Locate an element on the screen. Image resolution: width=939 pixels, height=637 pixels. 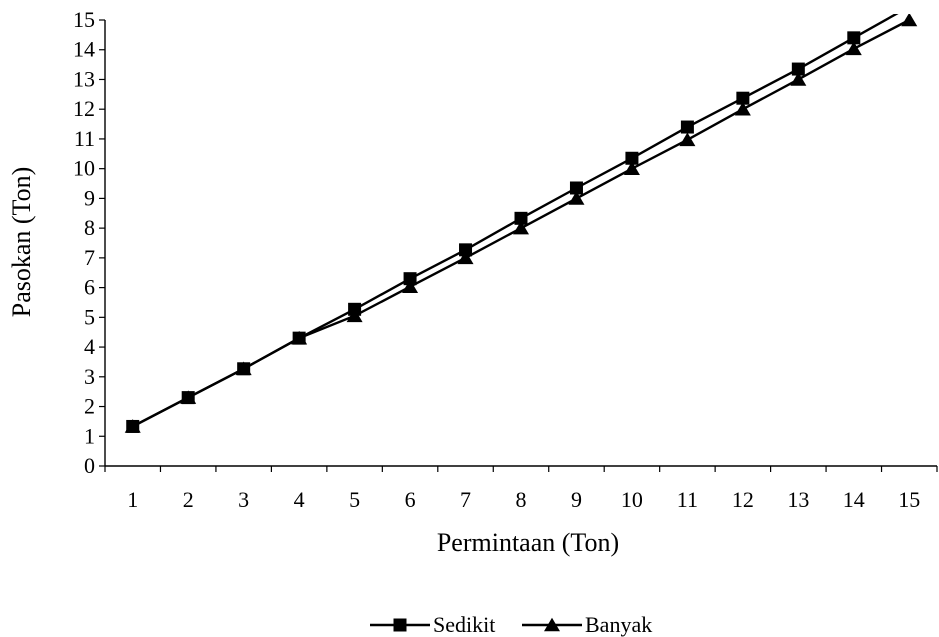
x-tick-label: 3 is located at coordinates (243, 499).